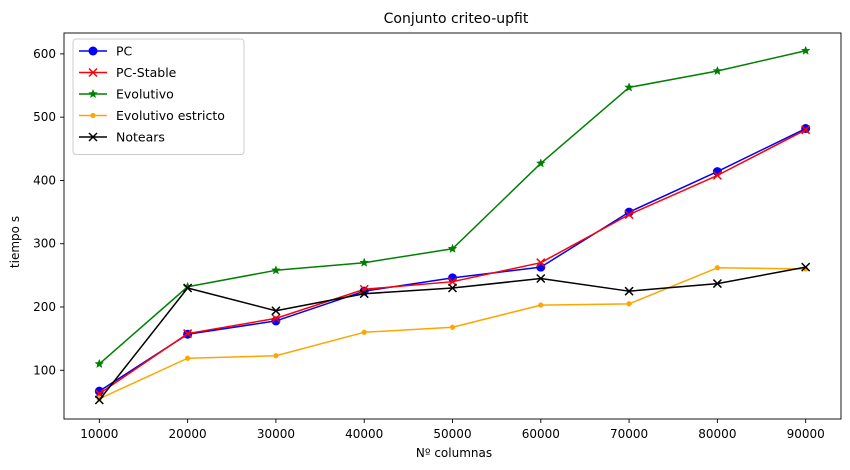 This screenshot has height=470, width=850. Describe the element at coordinates (15, 242) in the screenshot. I see `y-axis-label: tiempo s` at that location.